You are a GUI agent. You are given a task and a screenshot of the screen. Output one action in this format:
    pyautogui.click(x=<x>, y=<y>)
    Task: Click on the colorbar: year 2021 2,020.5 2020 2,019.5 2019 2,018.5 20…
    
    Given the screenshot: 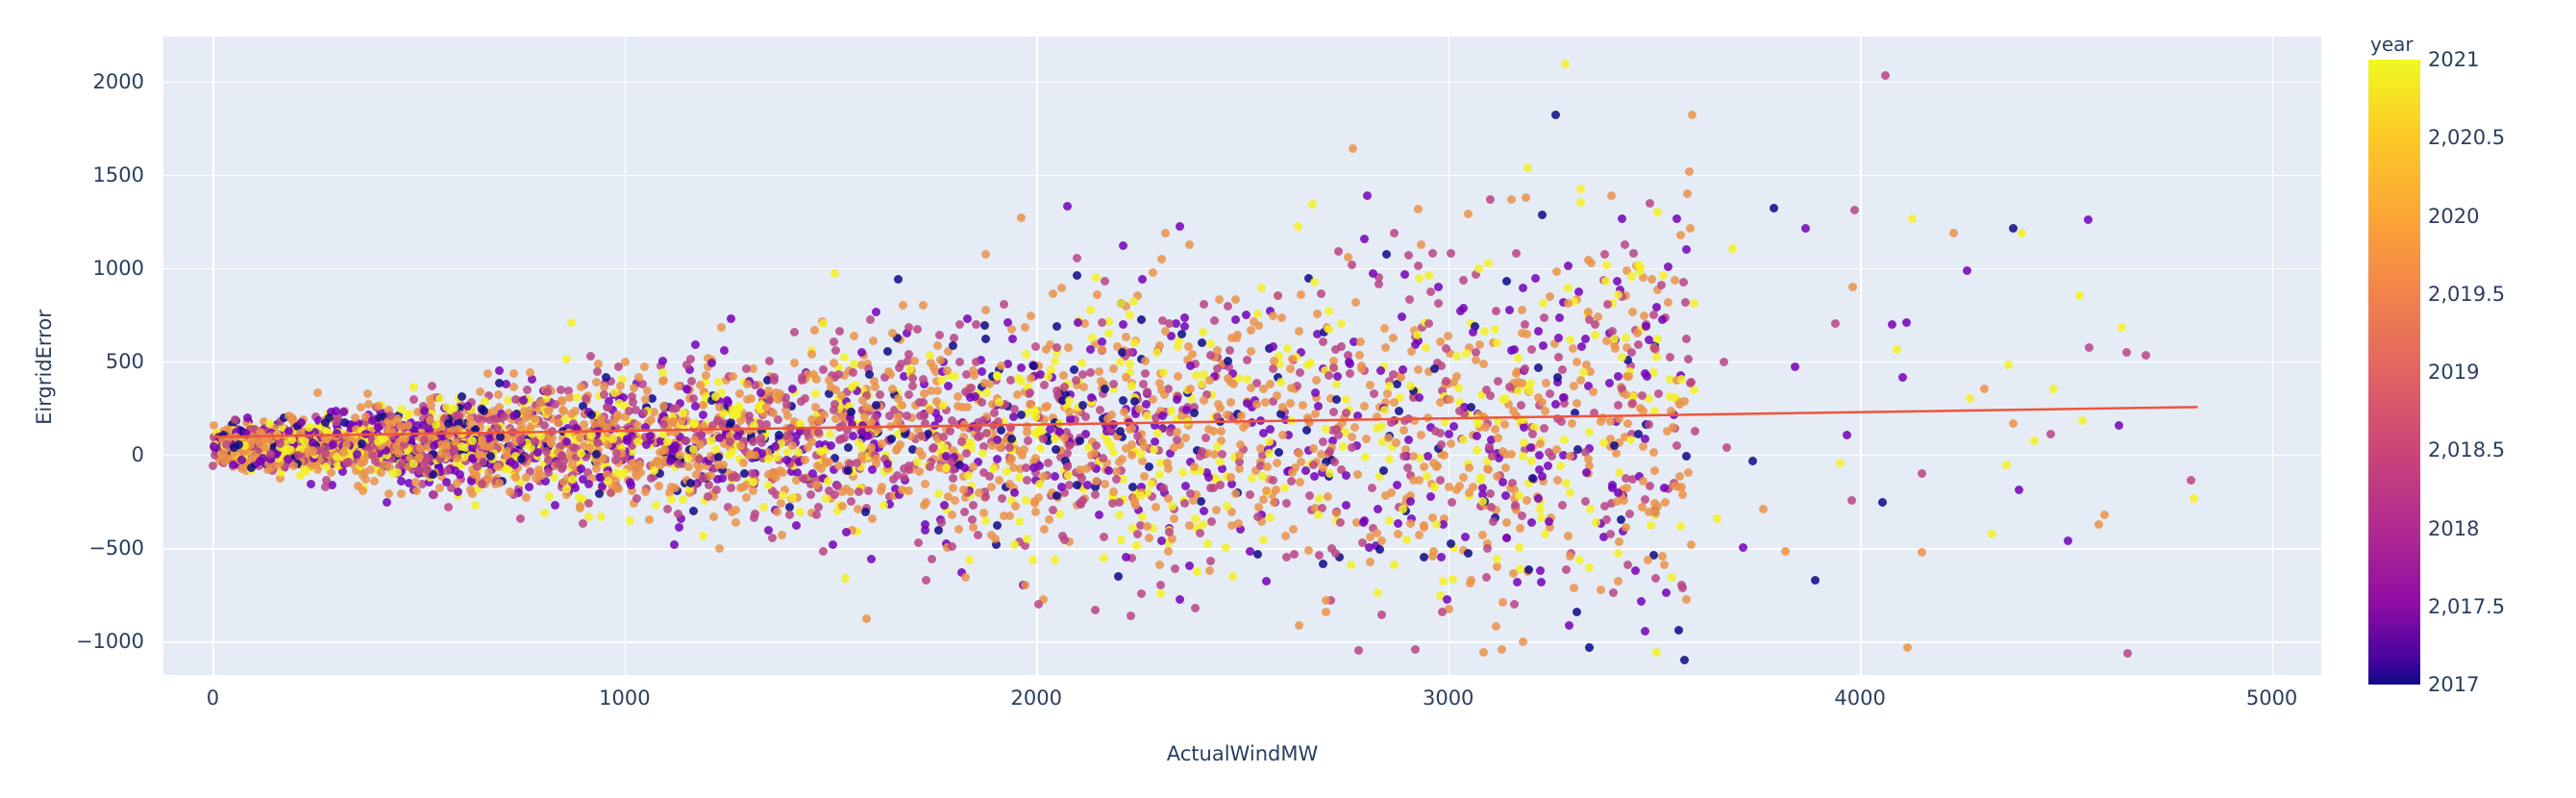 What is the action you would take?
    pyautogui.click(x=2472, y=372)
    